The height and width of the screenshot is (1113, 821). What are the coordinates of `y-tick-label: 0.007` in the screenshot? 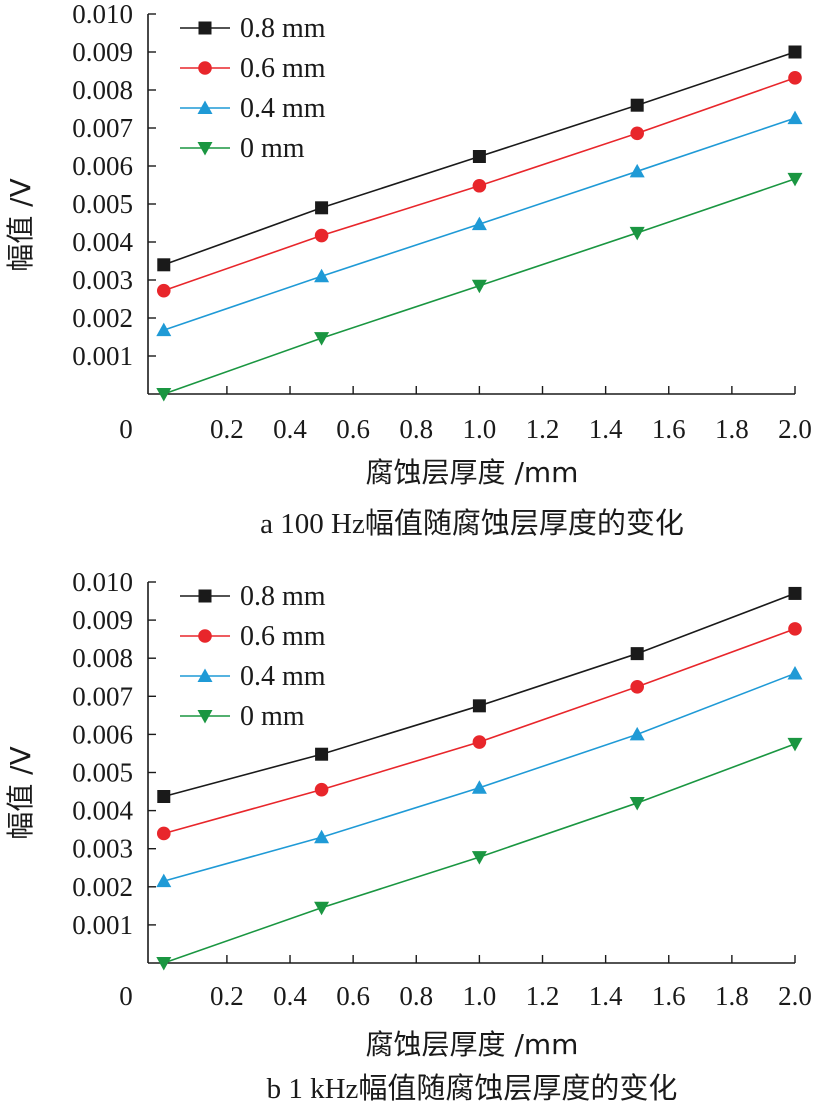 It's located at (102, 128).